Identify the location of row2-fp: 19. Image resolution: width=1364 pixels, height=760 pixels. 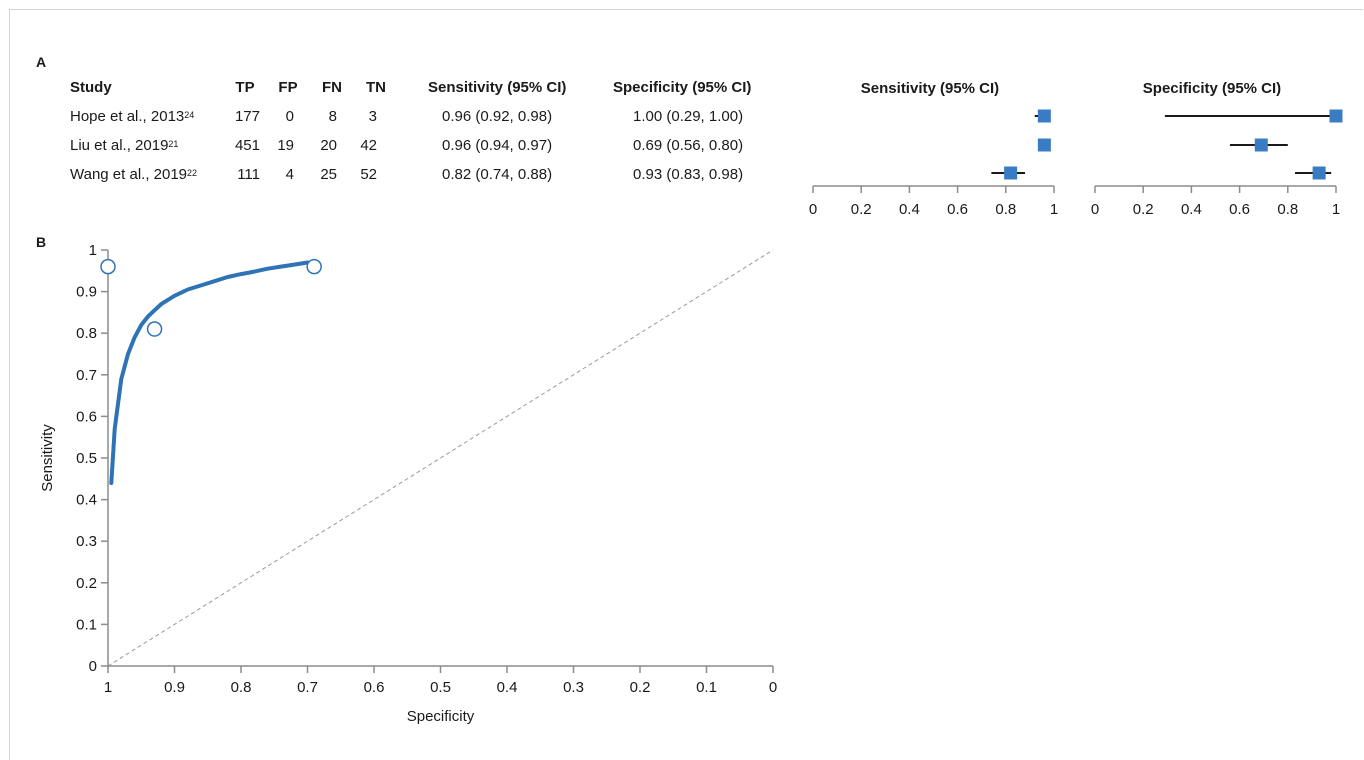
(285, 145).